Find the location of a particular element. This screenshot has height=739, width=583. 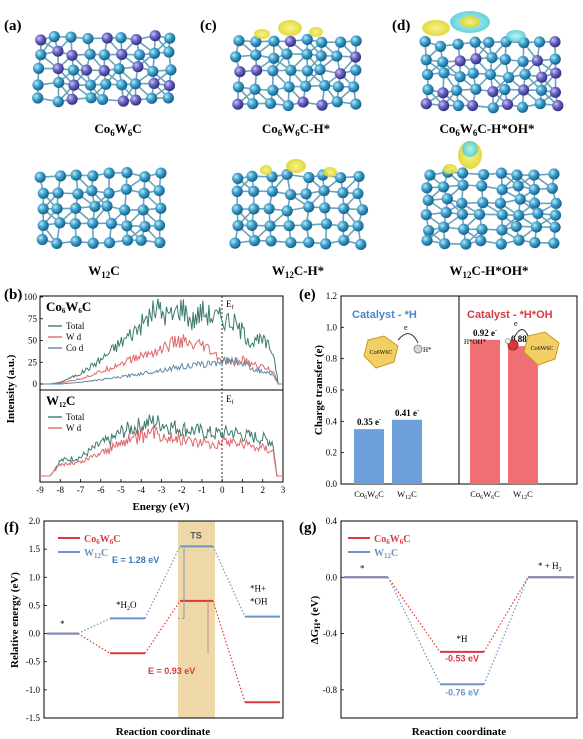

pdos-xtick-label: 1 is located at coordinates (242, 490).